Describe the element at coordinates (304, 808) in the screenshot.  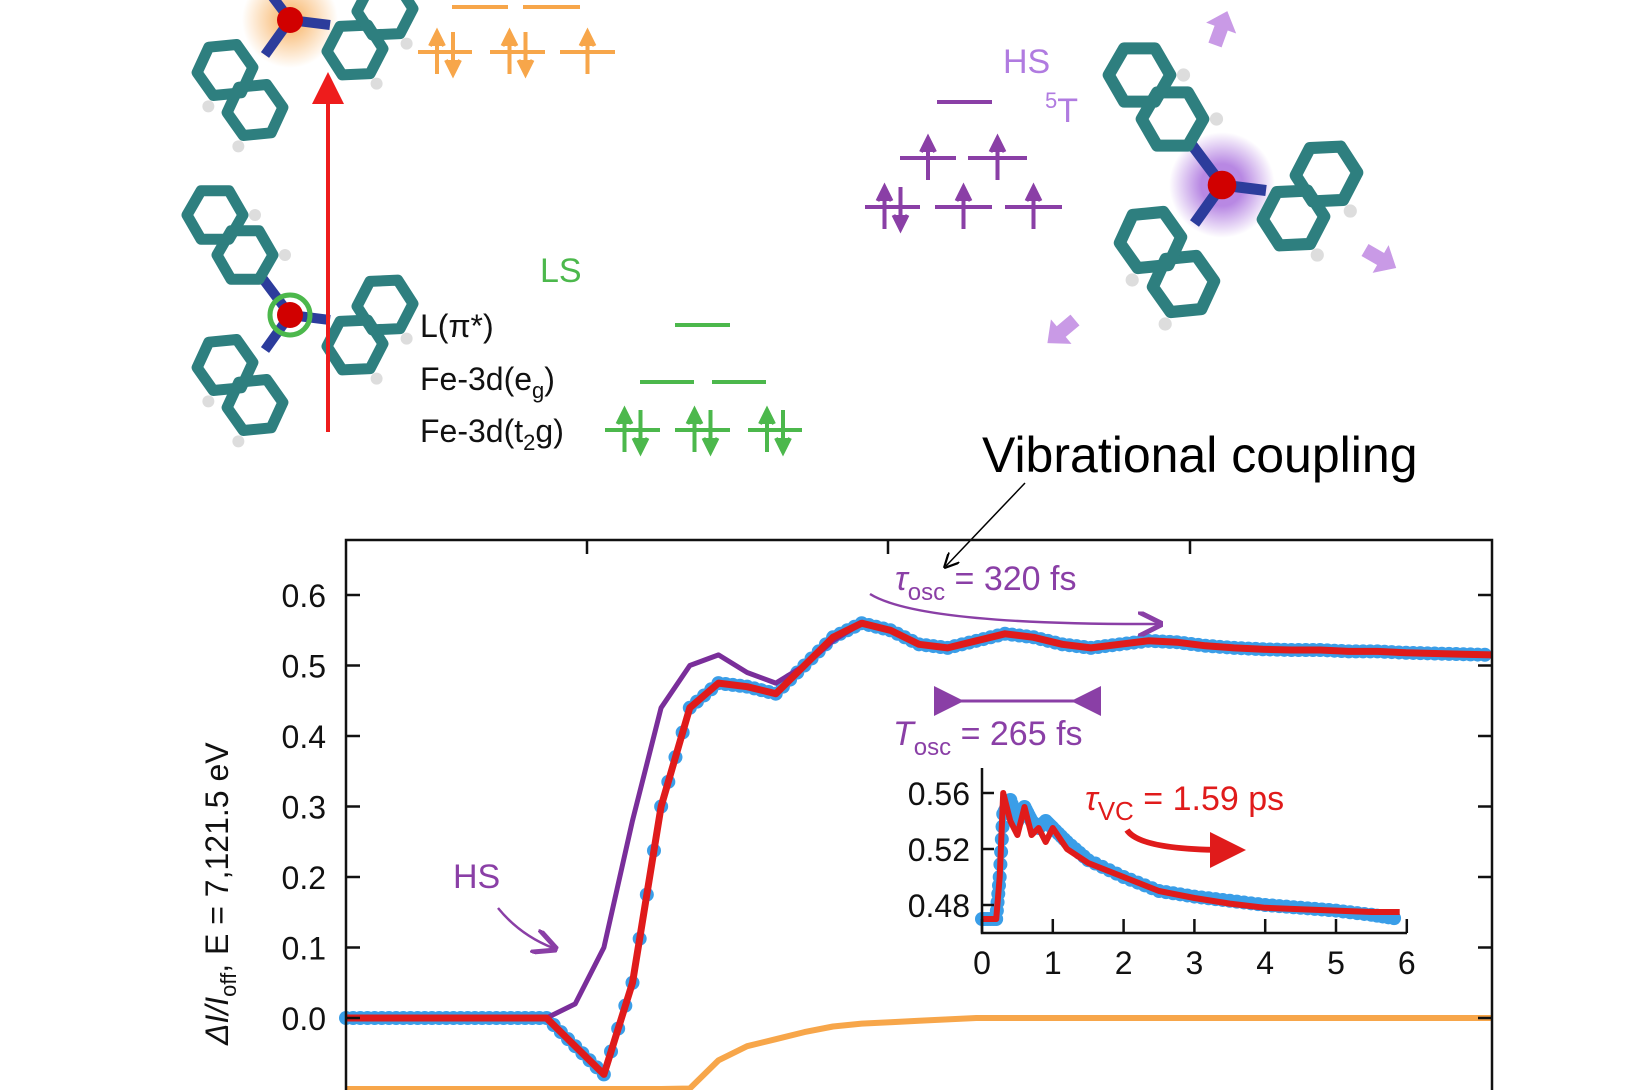
I see `y-tick-label: 0.3` at that location.